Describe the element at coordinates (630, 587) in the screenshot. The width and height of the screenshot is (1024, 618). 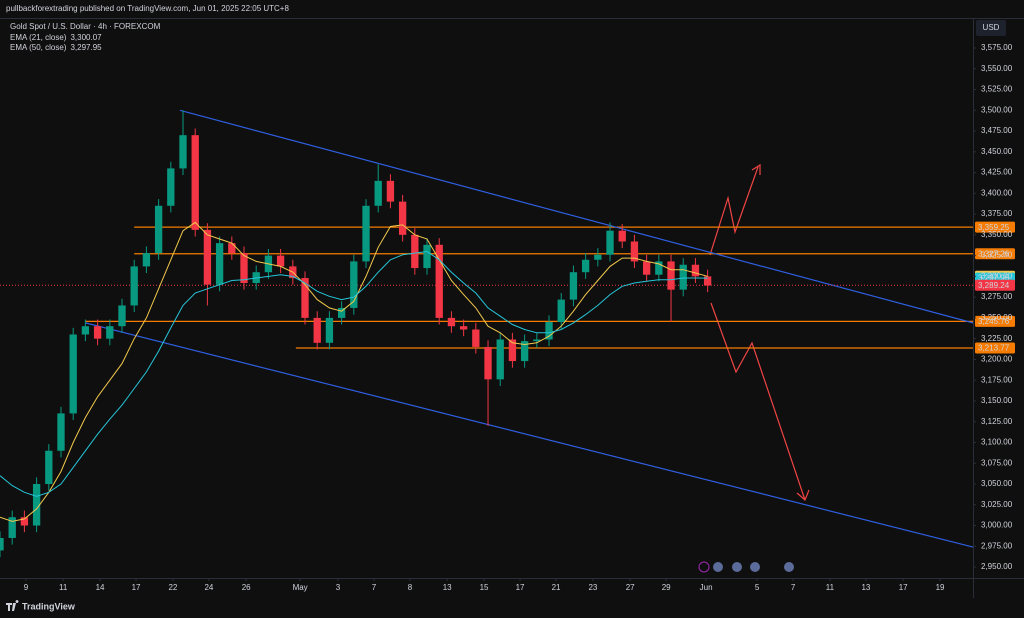
I see `x-tick-label: 27` at that location.